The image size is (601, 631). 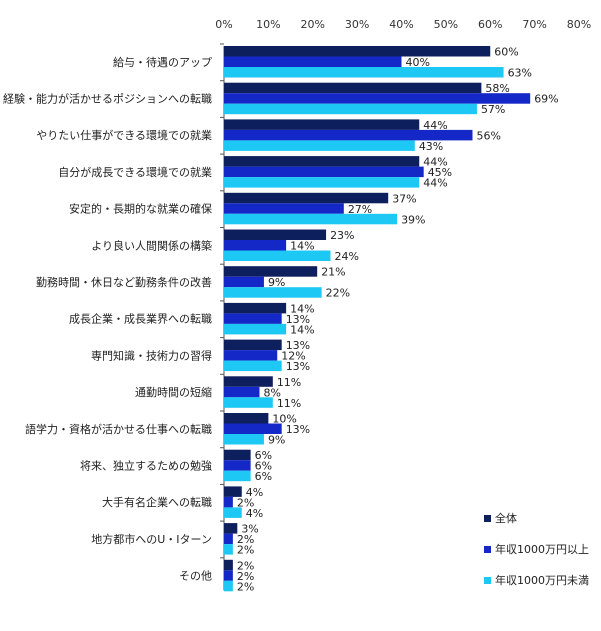 I want to click on x-tick-label: 30%, so click(x=357, y=24).